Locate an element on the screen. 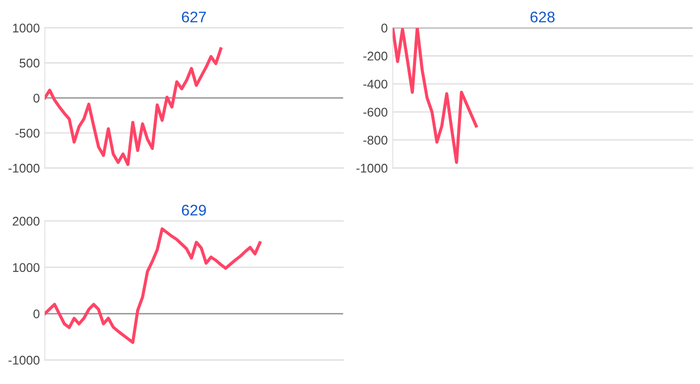 The height and width of the screenshot is (384, 700). y-tick-label: -600 is located at coordinates (375, 112).